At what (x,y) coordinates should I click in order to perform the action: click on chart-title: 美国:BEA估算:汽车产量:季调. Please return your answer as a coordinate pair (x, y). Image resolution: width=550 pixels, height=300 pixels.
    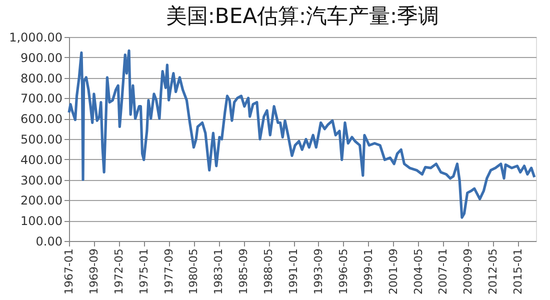
    Looking at the image, I should click on (303, 16).